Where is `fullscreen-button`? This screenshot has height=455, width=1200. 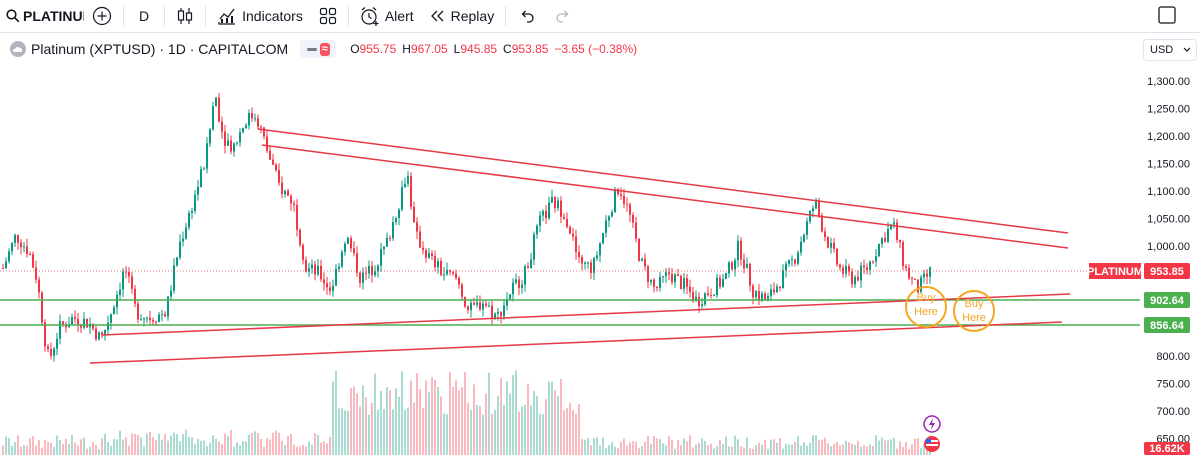 fullscreen-button is located at coordinates (1167, 17).